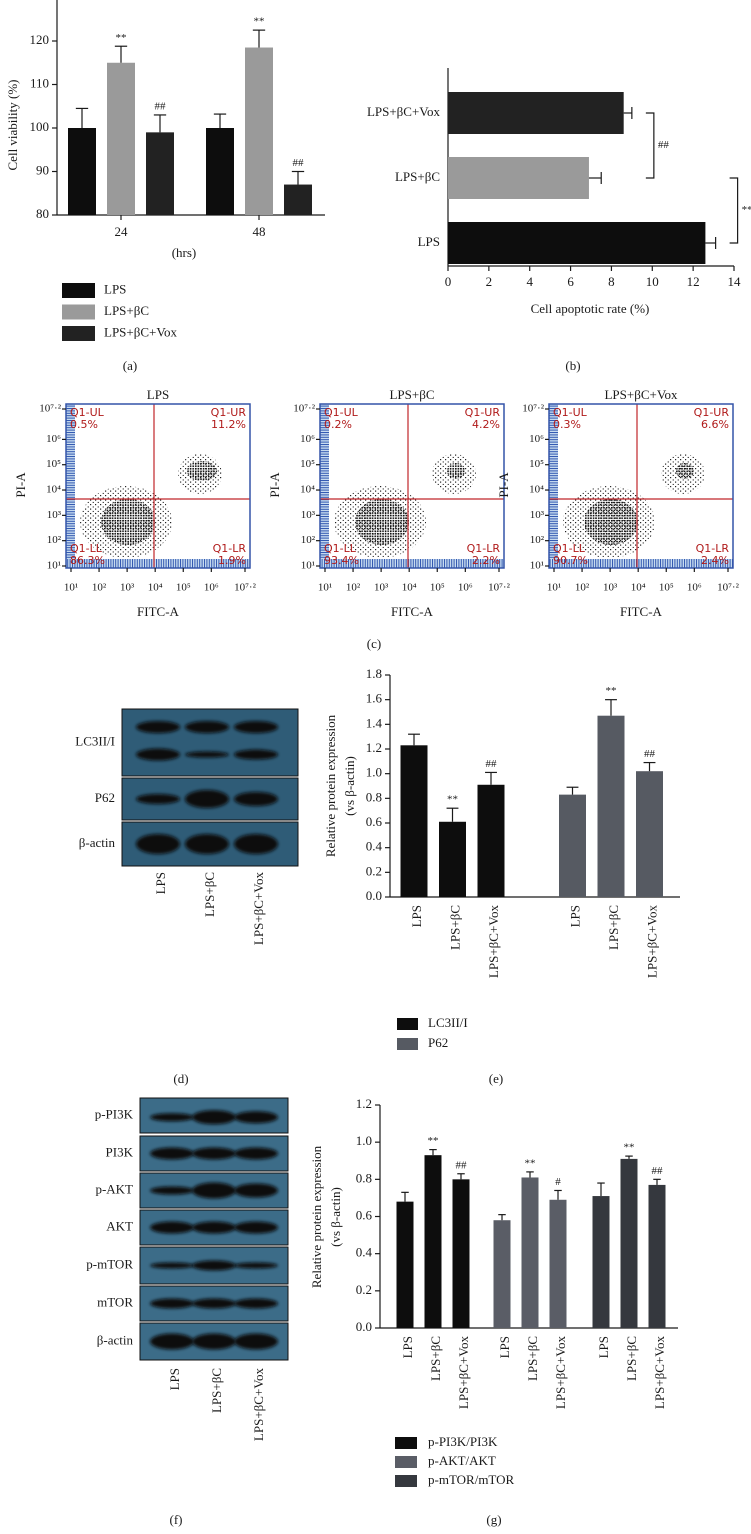 The height and width of the screenshot is (1534, 751). What do you see at coordinates (611, 281) in the screenshot?
I see `x-tick-label: 8` at bounding box center [611, 281].